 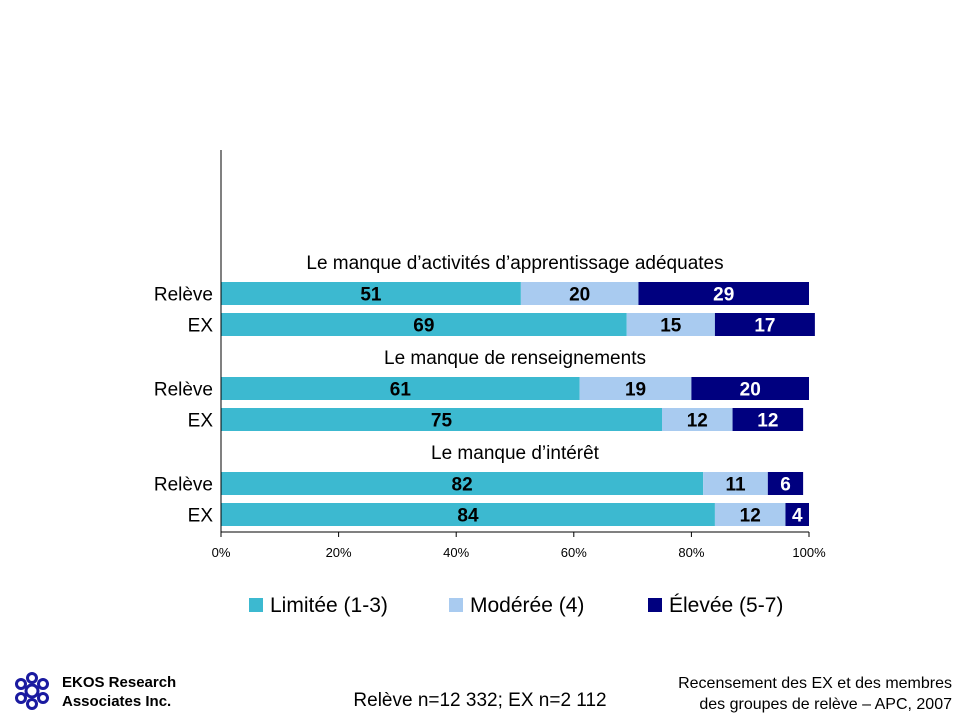 I want to click on data-label: 51, so click(x=371, y=295).